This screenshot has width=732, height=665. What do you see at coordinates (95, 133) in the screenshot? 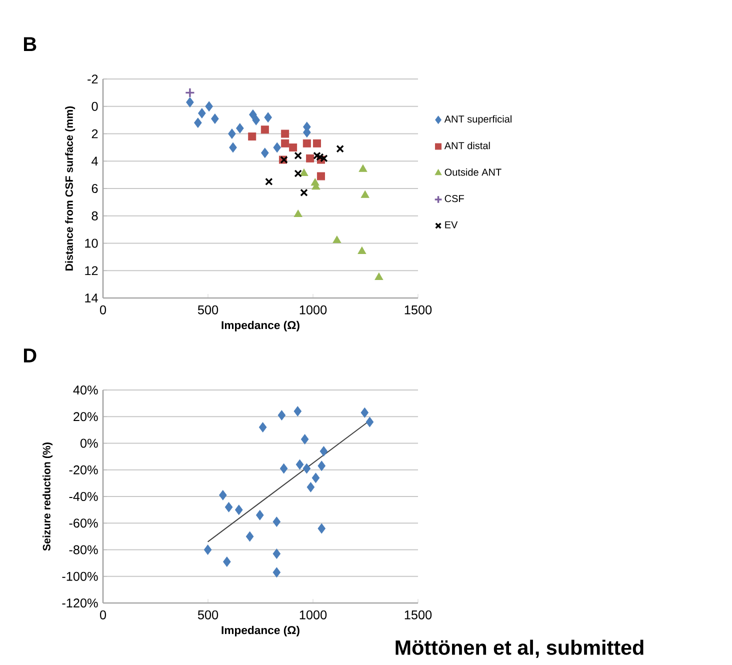
I see `y-tick-label: 2` at bounding box center [95, 133].